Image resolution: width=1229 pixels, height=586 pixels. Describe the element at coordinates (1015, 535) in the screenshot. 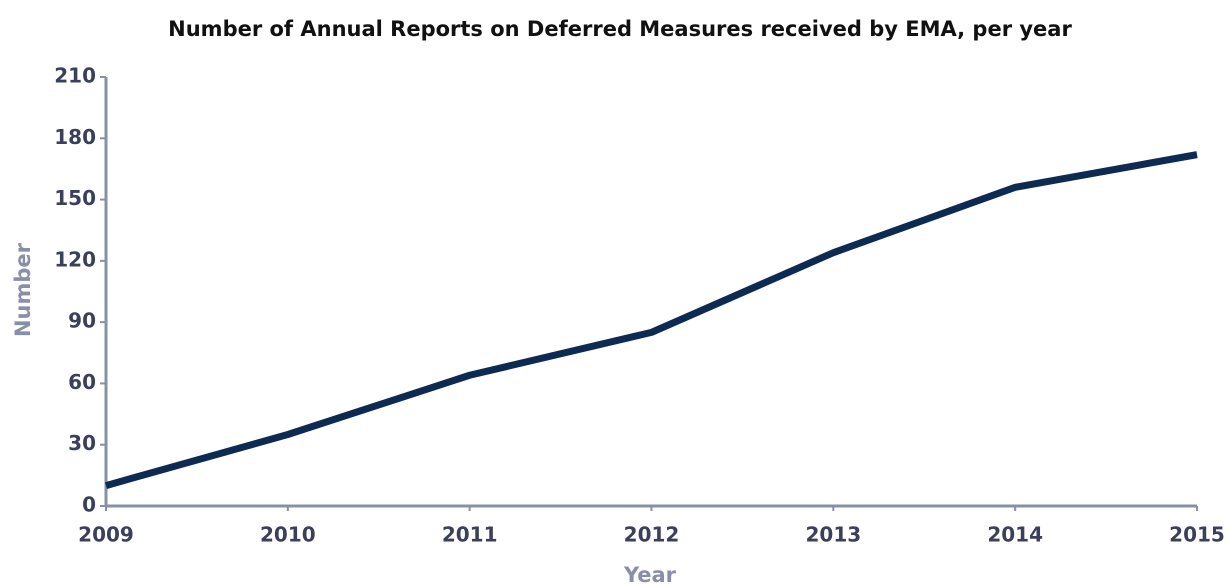

I see `x-tick-label: 2014` at that location.